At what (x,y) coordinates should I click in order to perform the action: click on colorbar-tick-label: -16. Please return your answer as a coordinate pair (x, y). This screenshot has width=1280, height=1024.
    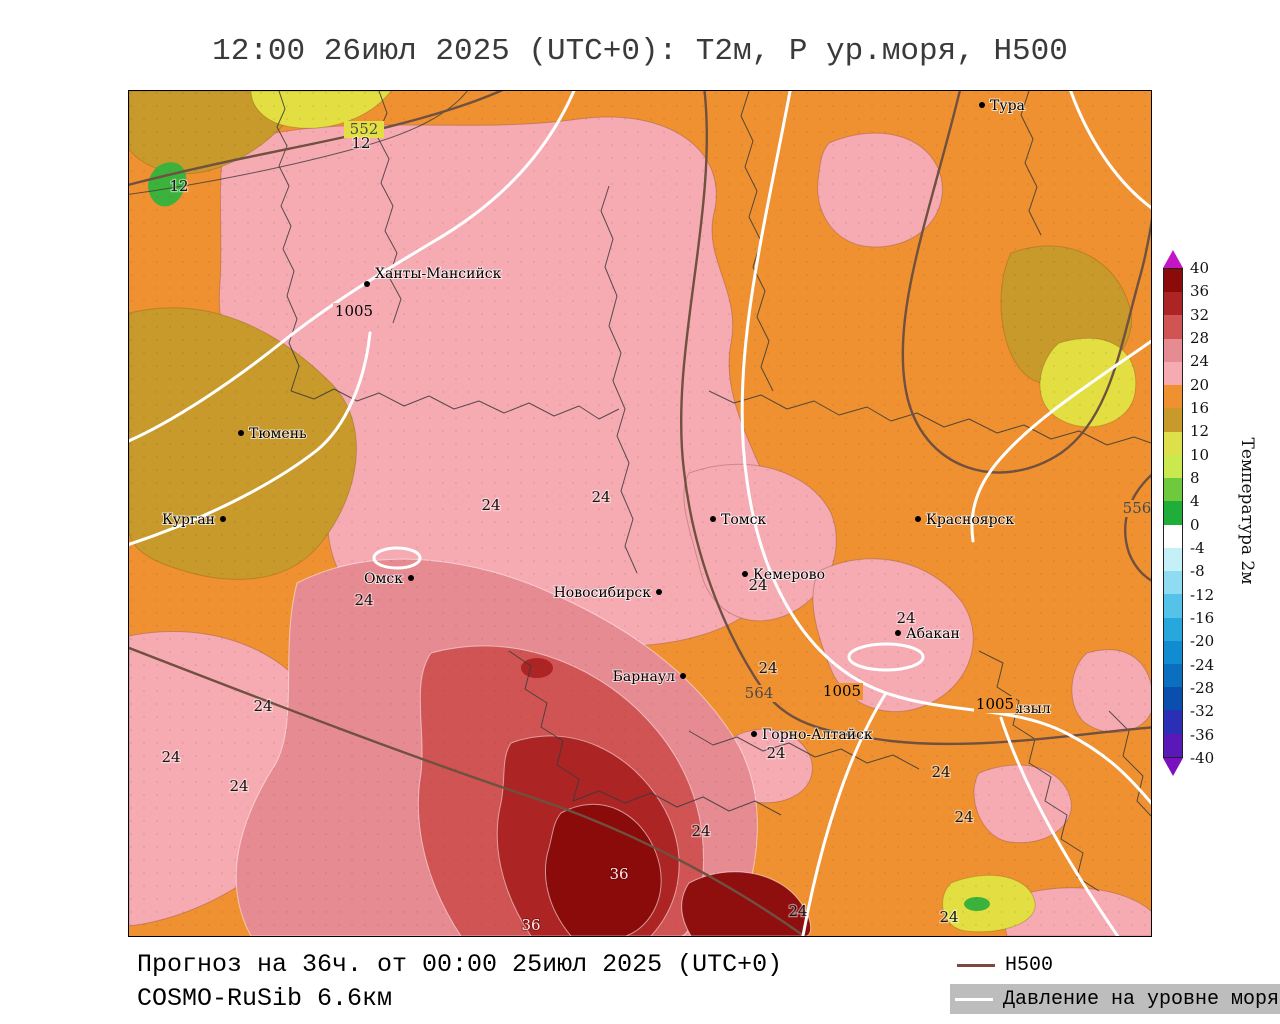
    Looking at the image, I should click on (1202, 617).